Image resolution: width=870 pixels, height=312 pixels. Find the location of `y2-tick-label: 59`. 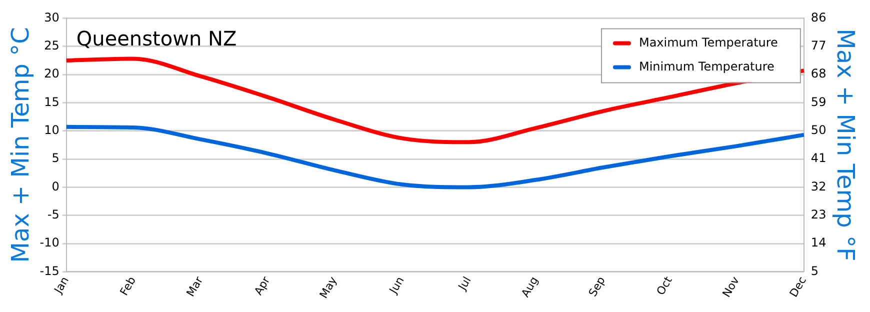

y2-tick-label: 59 is located at coordinates (818, 101).